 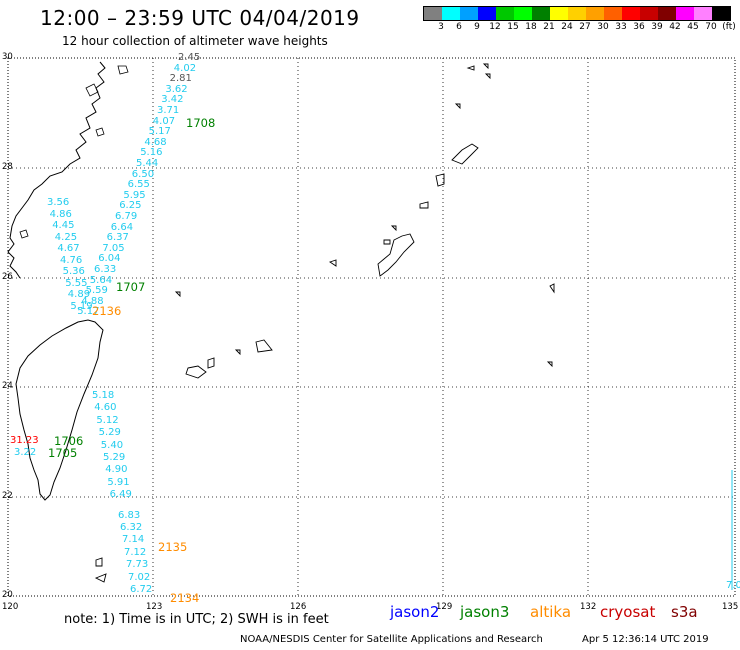 What do you see at coordinates (130, 206) in the screenshot?
I see `track-label: 6.25` at bounding box center [130, 206].